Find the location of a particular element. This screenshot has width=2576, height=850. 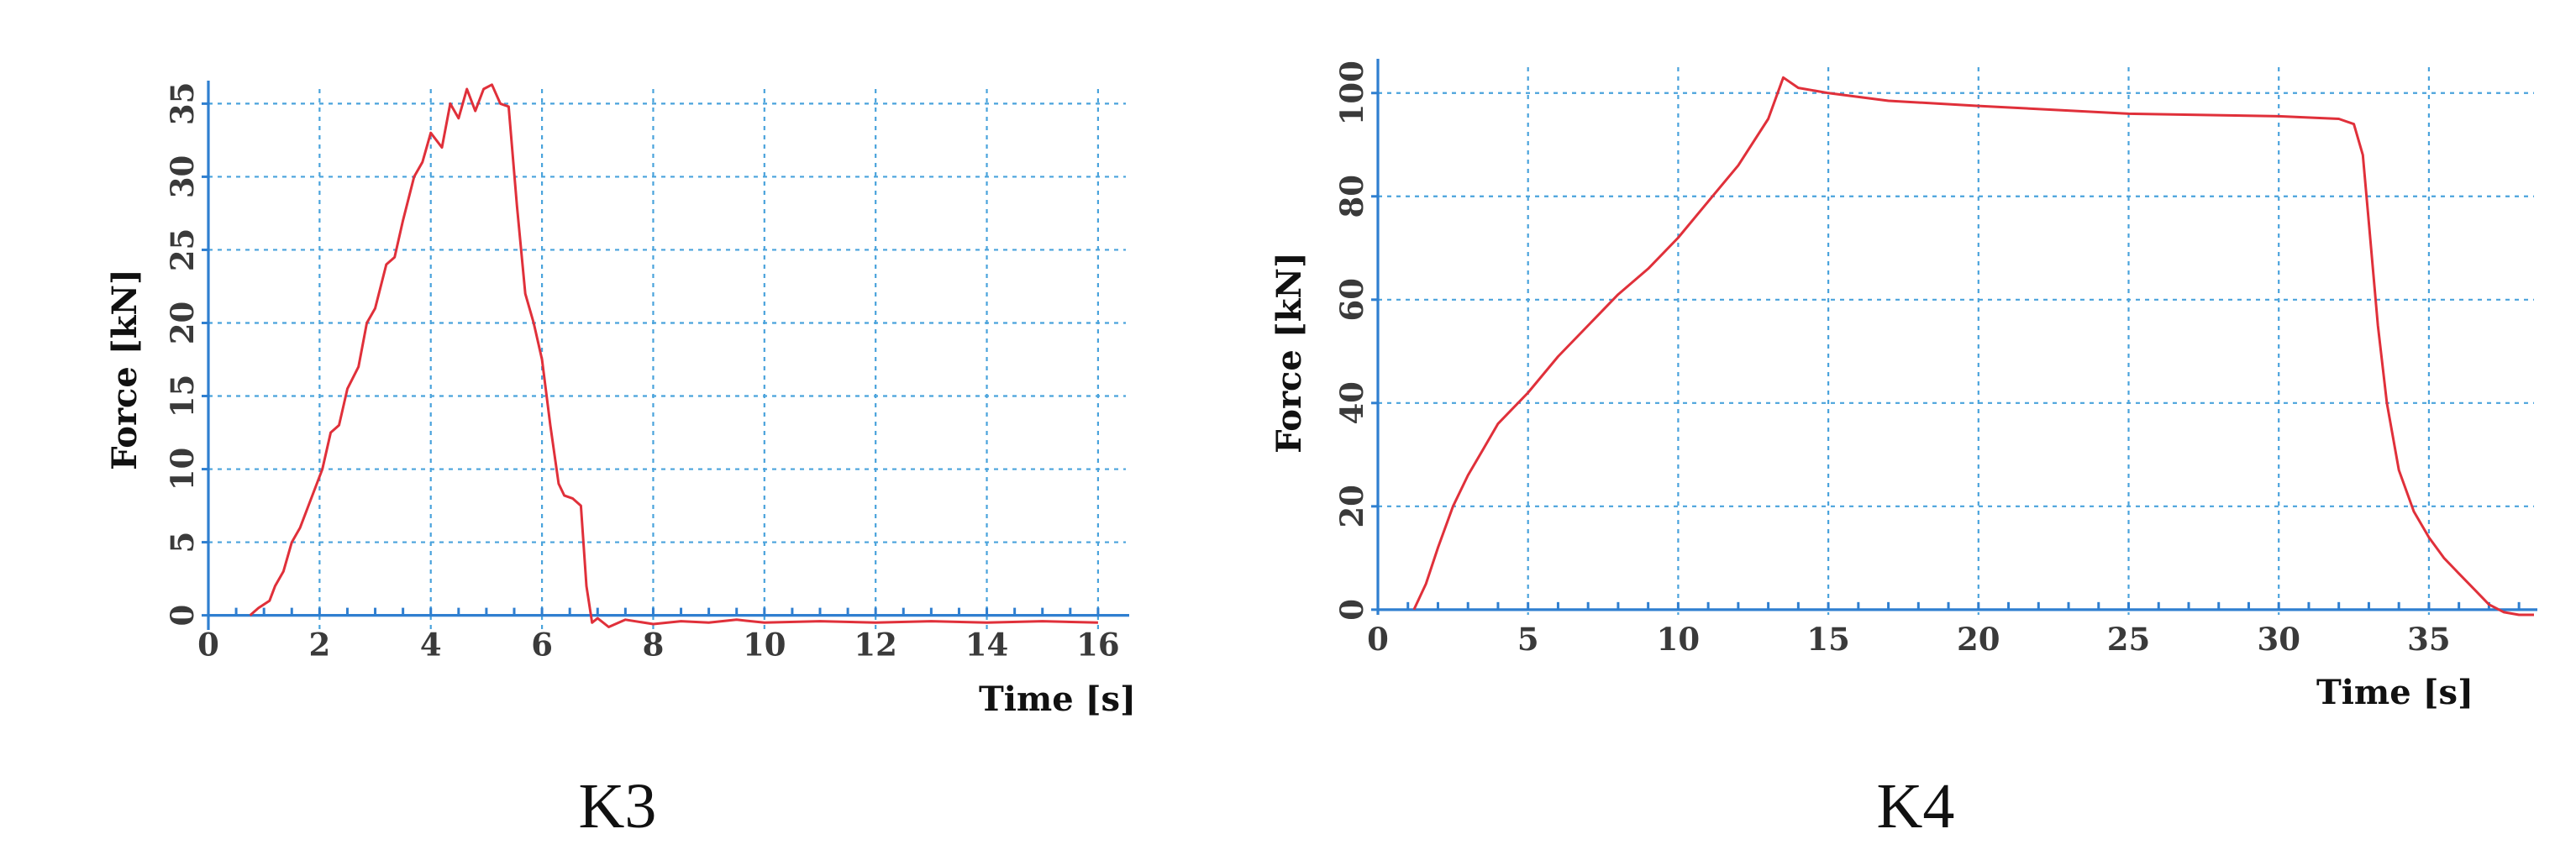

k3-x-tick-label: 0 is located at coordinates (208, 646).